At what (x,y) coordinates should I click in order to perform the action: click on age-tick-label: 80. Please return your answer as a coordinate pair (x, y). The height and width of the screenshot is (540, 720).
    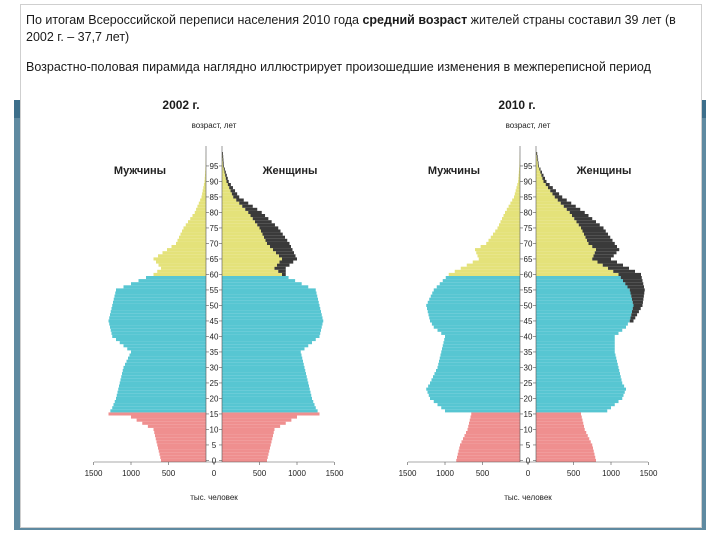
    Looking at the image, I should click on (528, 212).